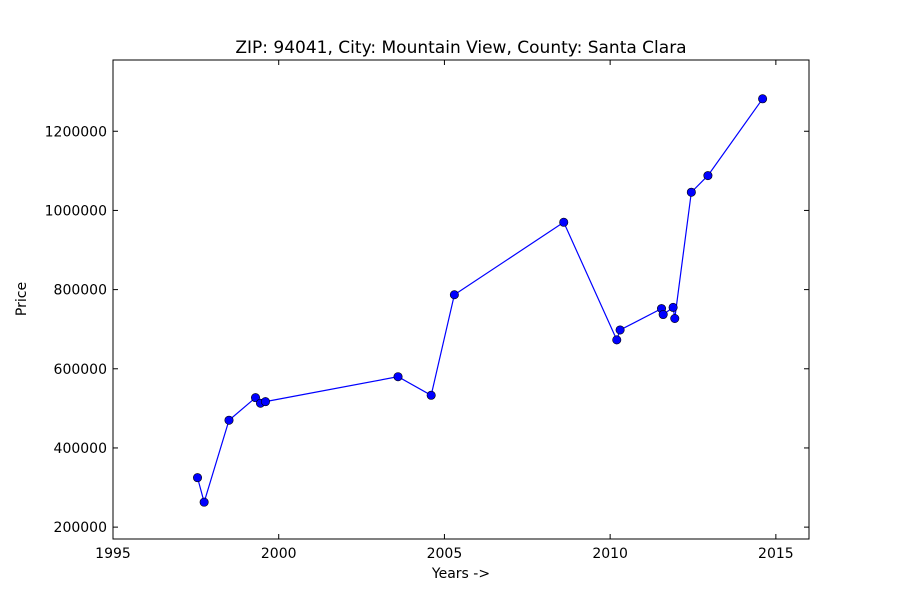 This screenshot has height=600, width=900. I want to click on y-tick-label: 600000, so click(80, 370).